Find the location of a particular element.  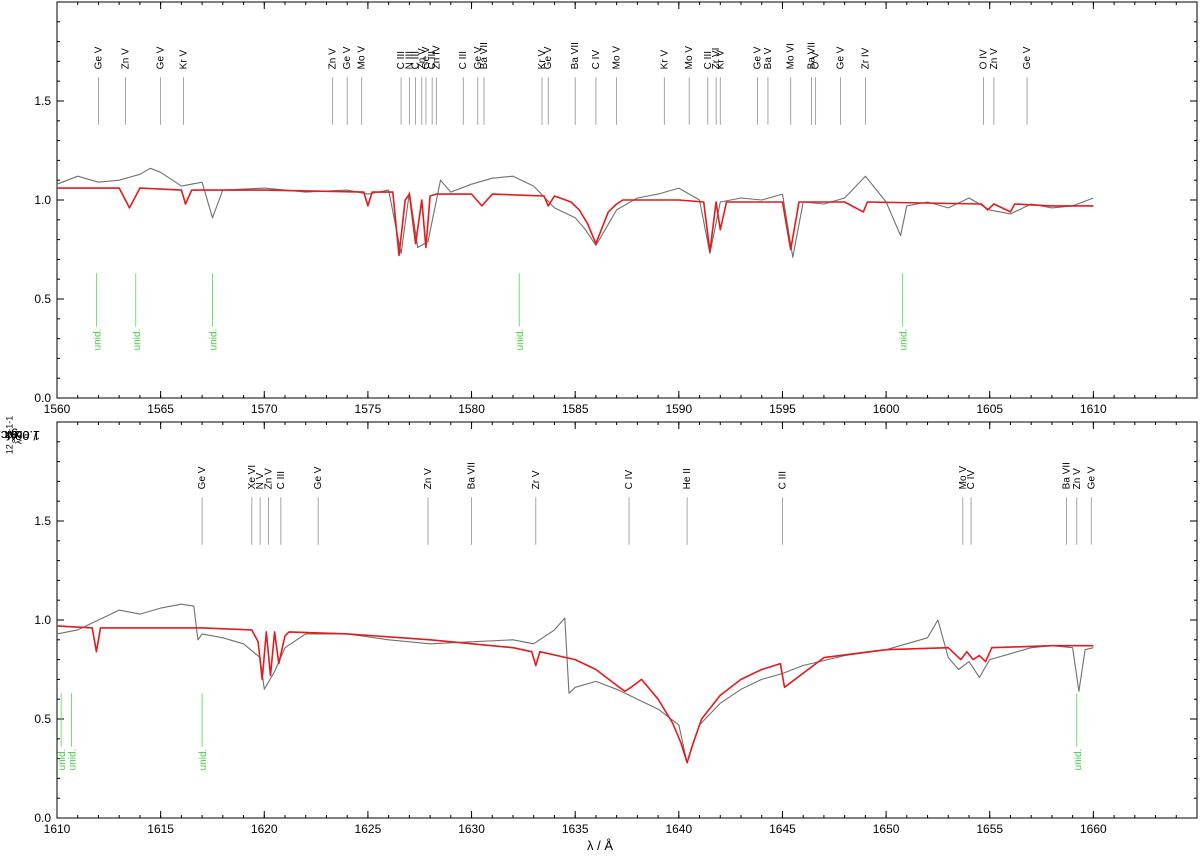

x-tick-label: 1560 is located at coordinates (57, 409).